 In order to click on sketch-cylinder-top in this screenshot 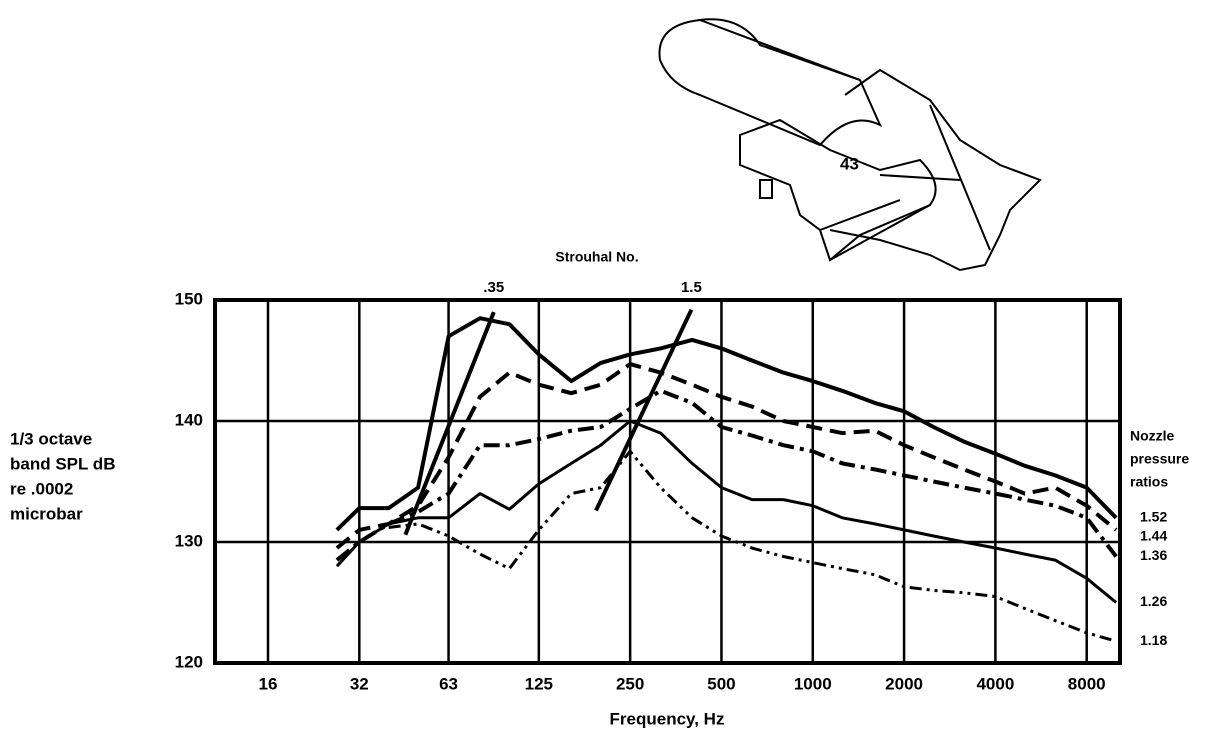, I will do `click(780, 49)`.